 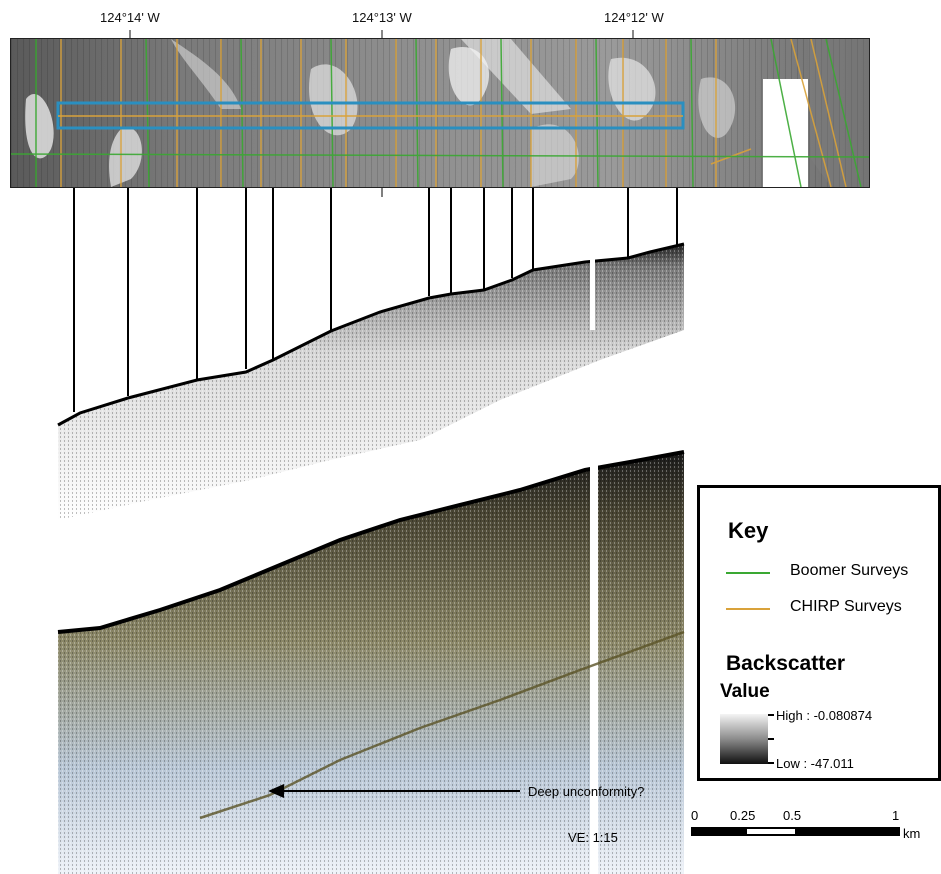 What do you see at coordinates (634, 17) in the screenshot?
I see `longitude-label-3: 124°12' W` at bounding box center [634, 17].